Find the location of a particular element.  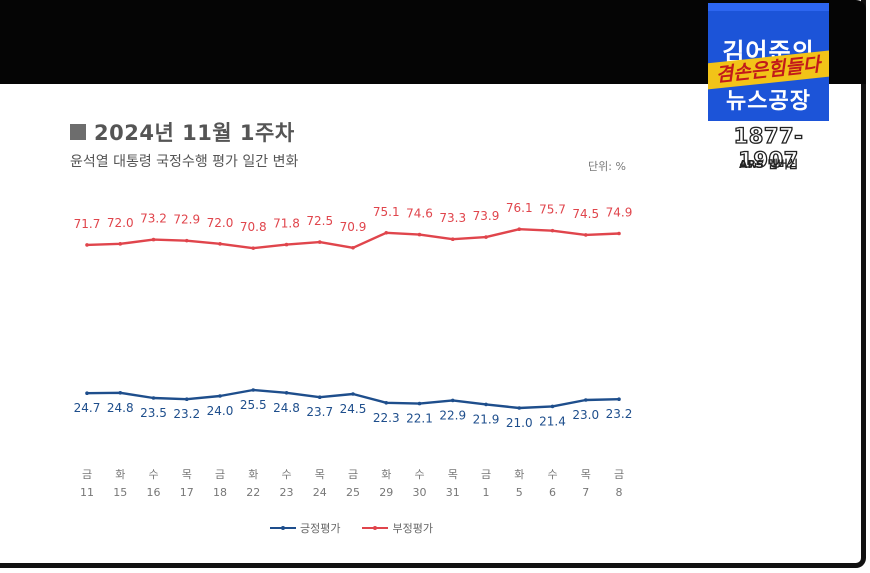

x-tick-day-13: 화 is located at coordinates (519, 474).